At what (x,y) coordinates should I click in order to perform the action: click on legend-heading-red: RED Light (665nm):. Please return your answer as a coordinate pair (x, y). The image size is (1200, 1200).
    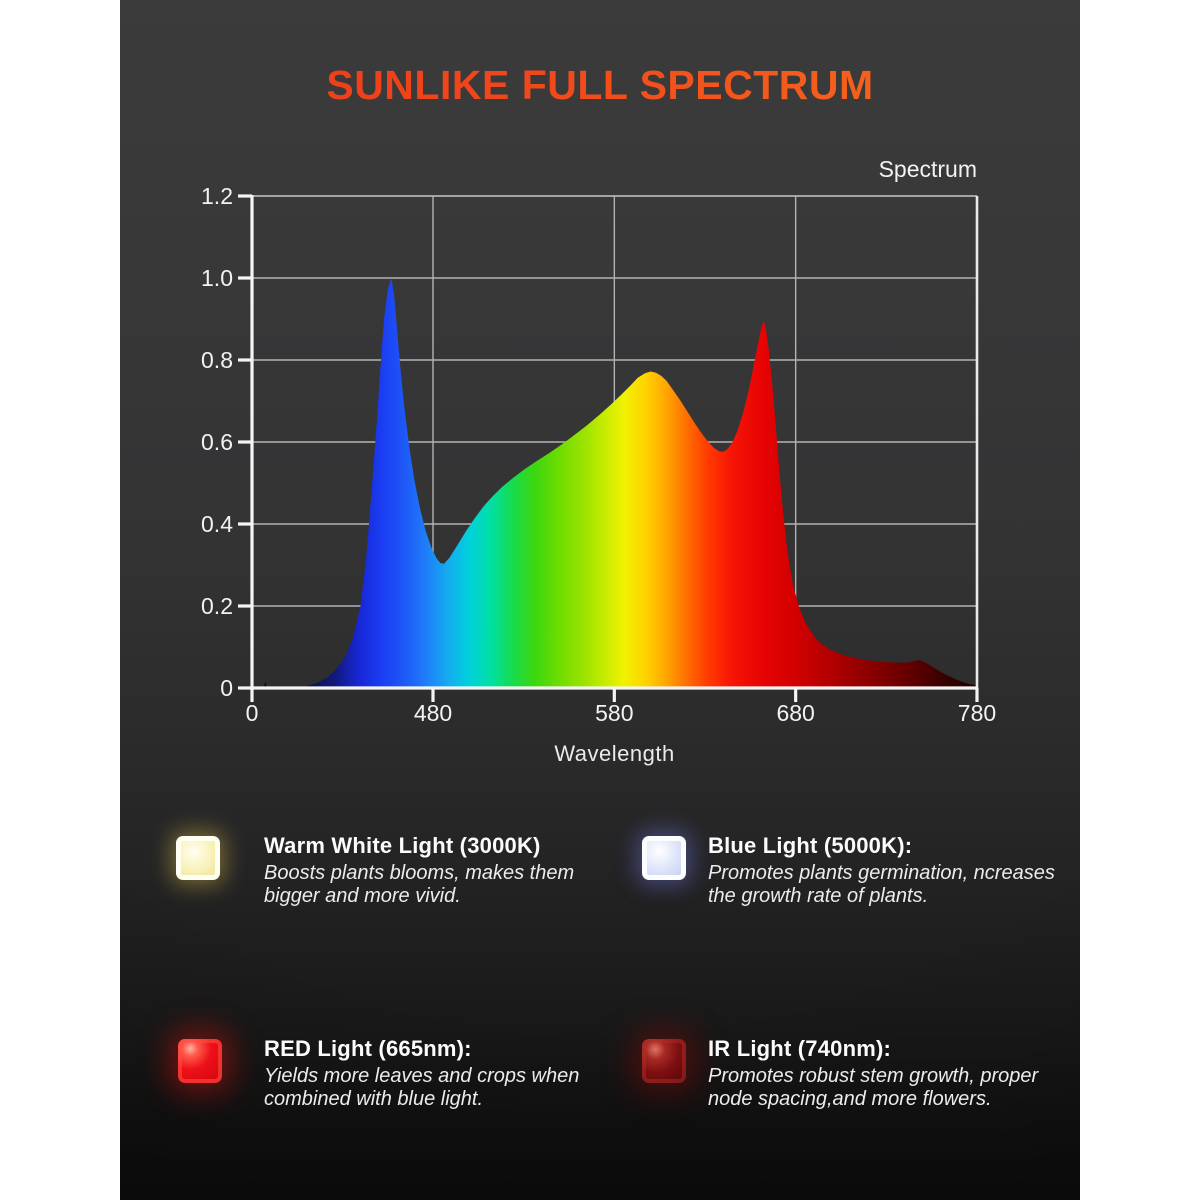
    Looking at the image, I should click on (368, 1048).